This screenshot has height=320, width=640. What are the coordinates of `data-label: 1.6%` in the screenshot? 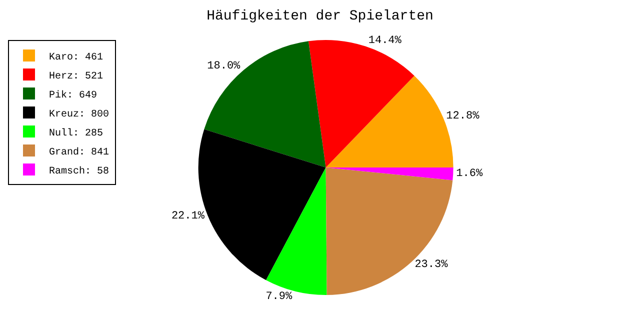 It's located at (469, 174).